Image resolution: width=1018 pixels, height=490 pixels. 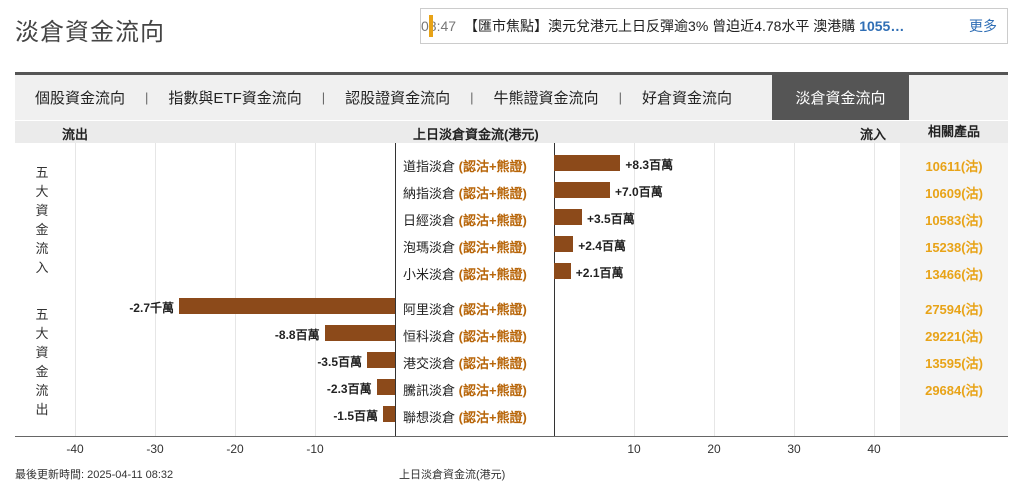 What do you see at coordinates (94, 475) in the screenshot?
I see `last-updated: 最後更新時間: 2025-04-11 08:32` at bounding box center [94, 475].